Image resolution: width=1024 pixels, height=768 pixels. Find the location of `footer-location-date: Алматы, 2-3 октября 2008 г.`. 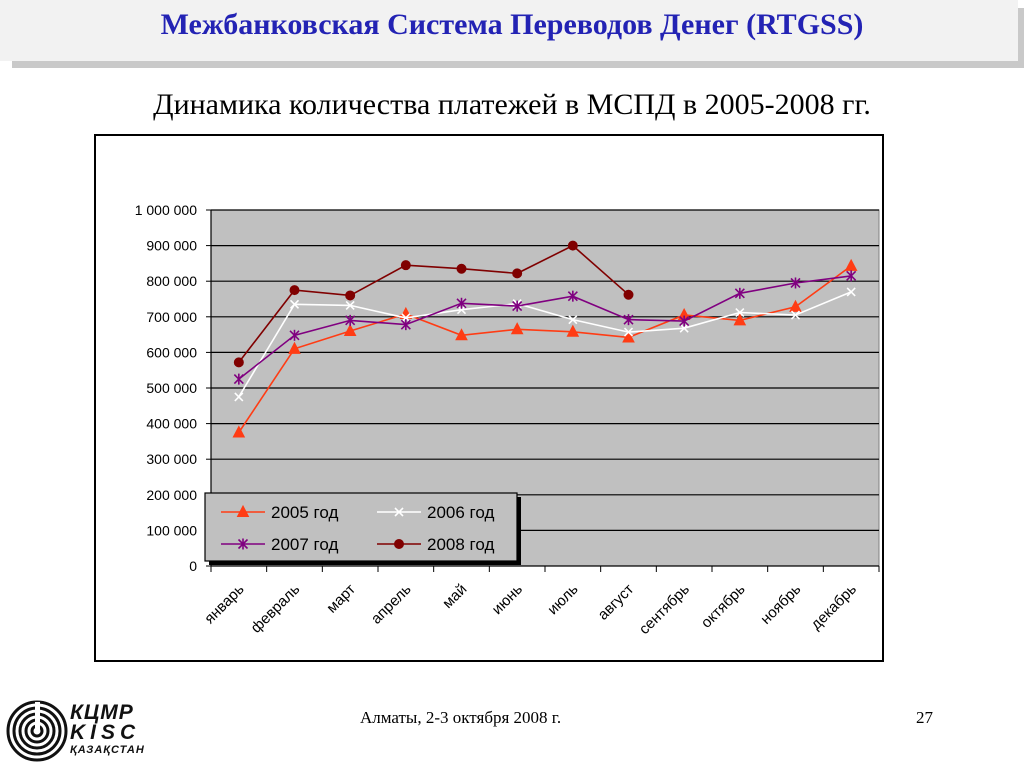

footer-location-date: Алматы, 2-3 октября 2008 г. is located at coordinates (461, 717).